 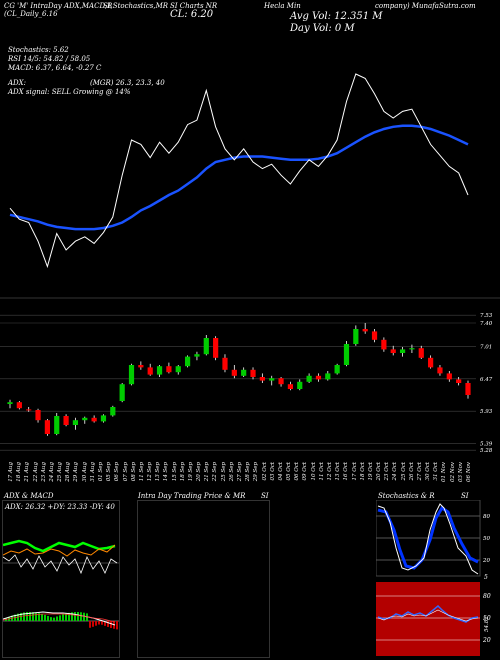 I want to click on date-label: 29 Sep, so click(x=256, y=472).